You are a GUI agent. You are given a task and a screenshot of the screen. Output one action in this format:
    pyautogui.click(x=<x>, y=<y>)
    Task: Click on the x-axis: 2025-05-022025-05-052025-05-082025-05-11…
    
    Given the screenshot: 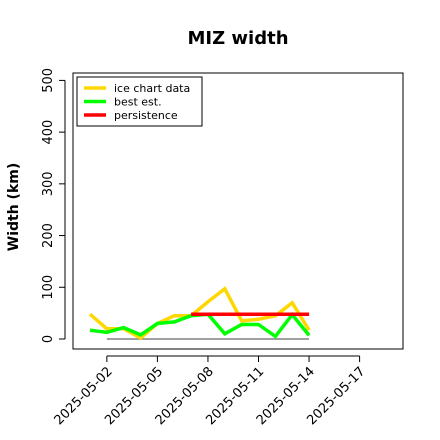 What is the action you would take?
    pyautogui.click(x=210, y=391)
    